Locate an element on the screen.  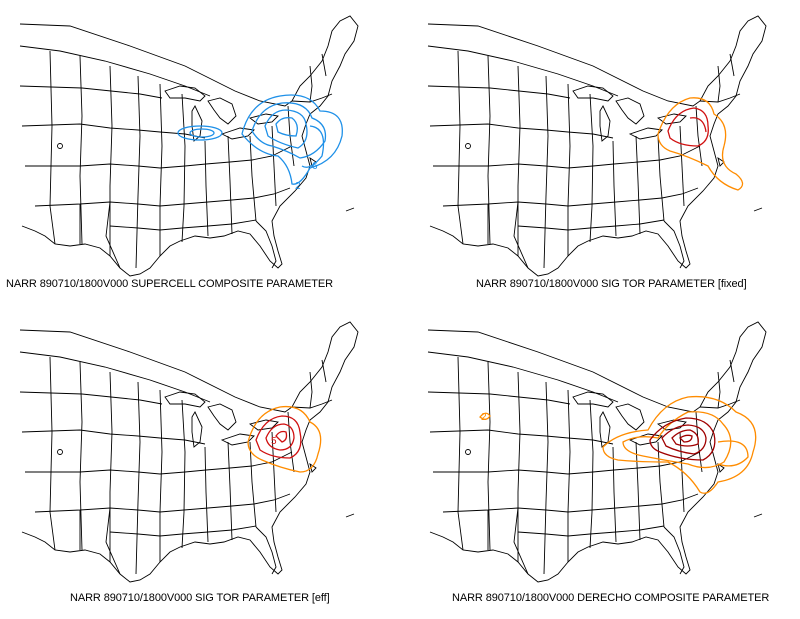
dcp-contours is located at coordinates (618, 444).